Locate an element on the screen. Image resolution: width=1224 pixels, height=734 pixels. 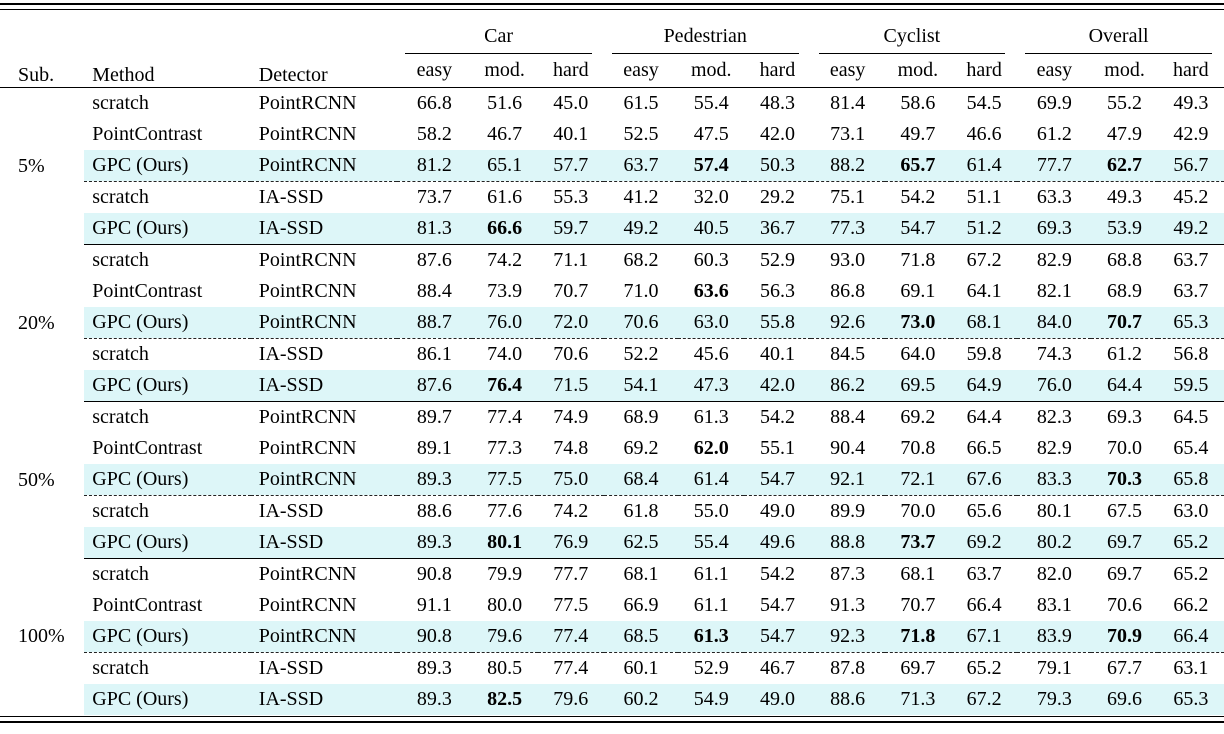
value-cell: 61.1 is located at coordinates (711, 574).